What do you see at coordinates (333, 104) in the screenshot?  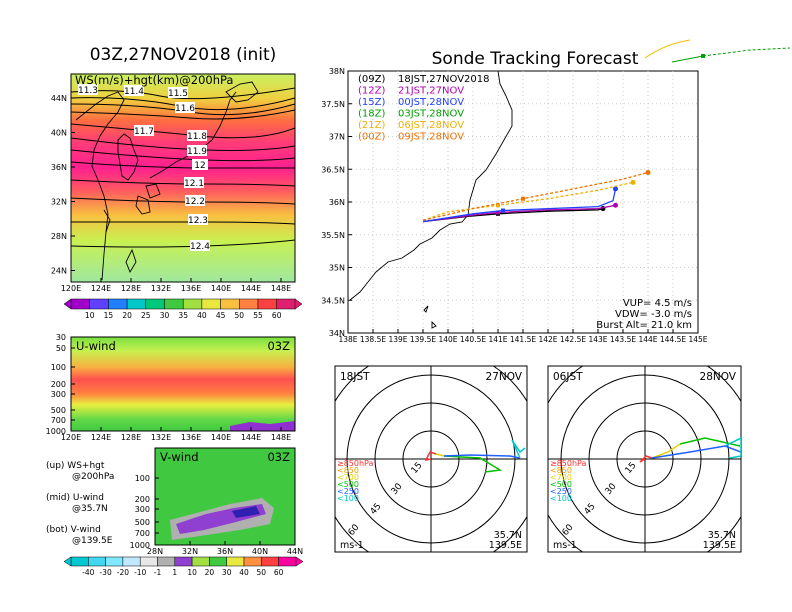 I see `map-lat-tick-1: 37.5N` at bounding box center [333, 104].